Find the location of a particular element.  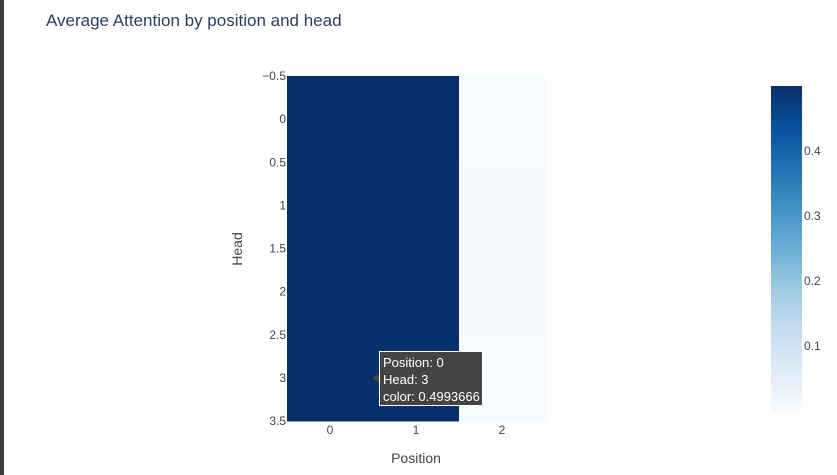

hover-tooltip: Position: 0 Head: 3 color: 0.4993666 is located at coordinates (431, 378).